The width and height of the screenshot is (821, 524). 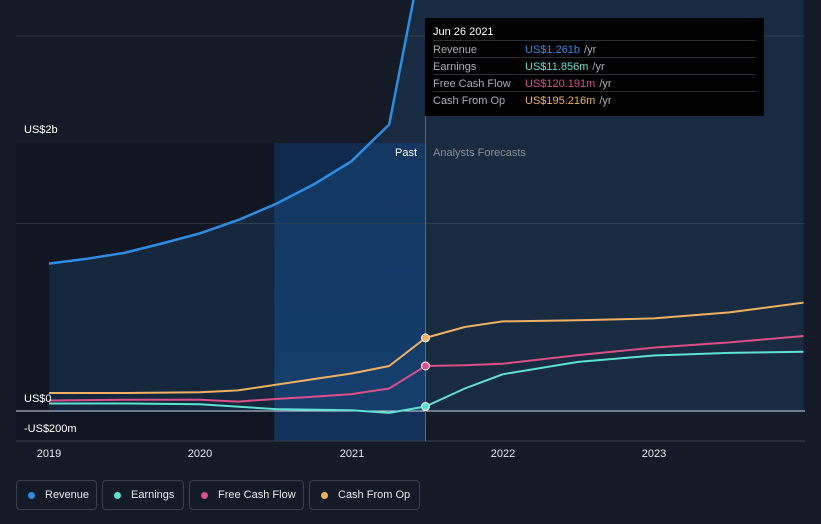 What do you see at coordinates (565, 67) in the screenshot?
I see `tooltip-value: US$11.856m/yr` at bounding box center [565, 67].